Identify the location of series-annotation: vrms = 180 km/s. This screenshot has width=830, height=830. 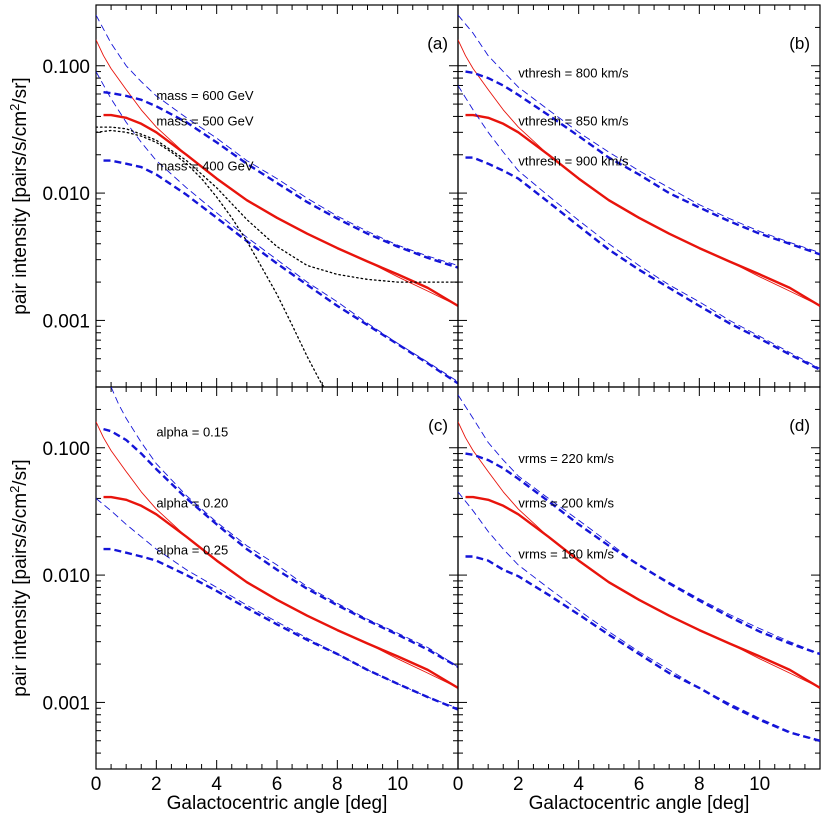
(566, 553).